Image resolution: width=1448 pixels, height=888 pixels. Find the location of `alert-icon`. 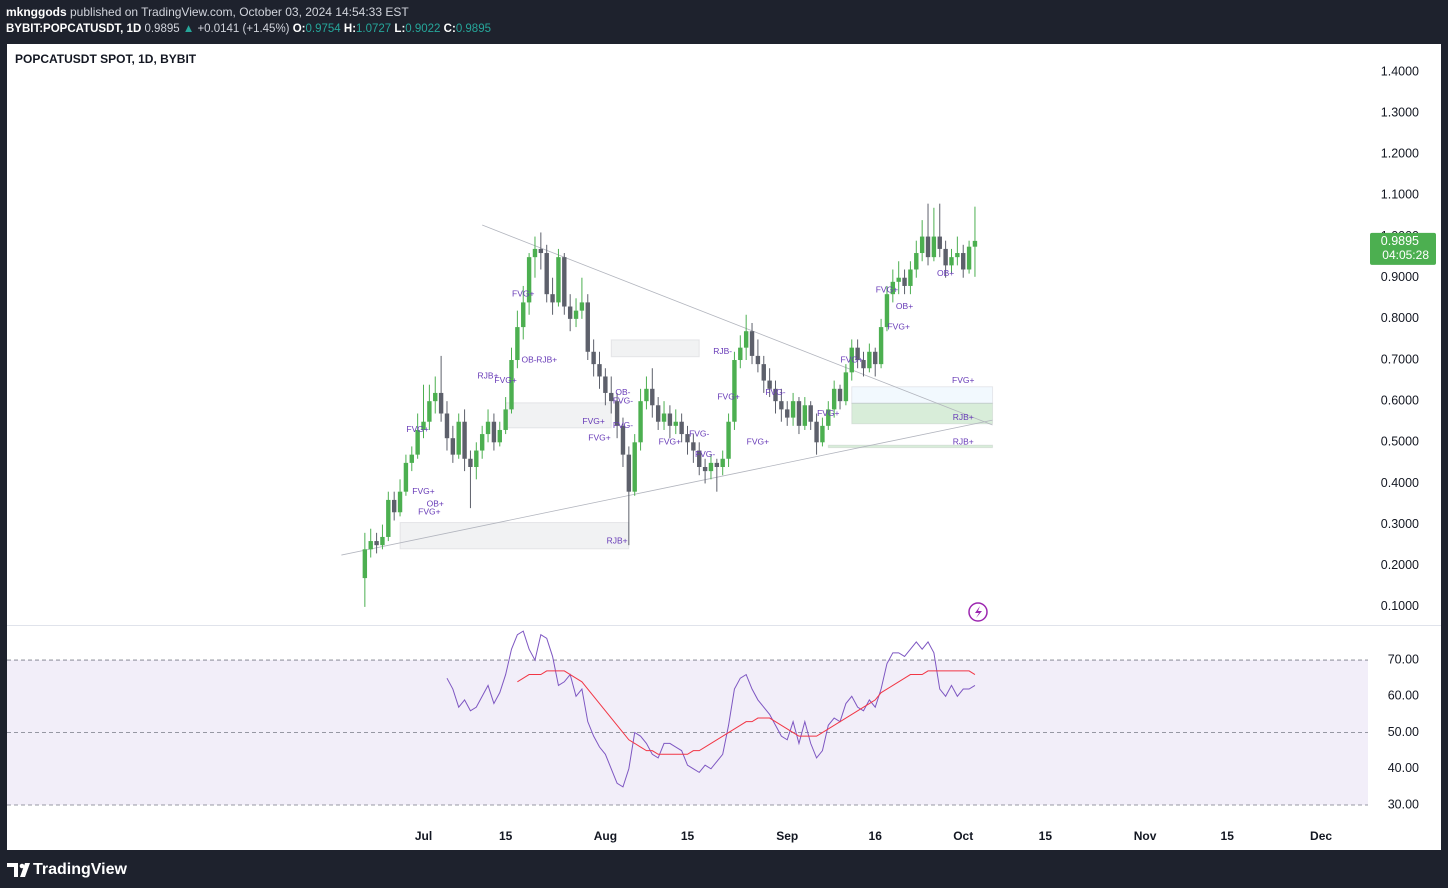

alert-icon is located at coordinates (978, 612).